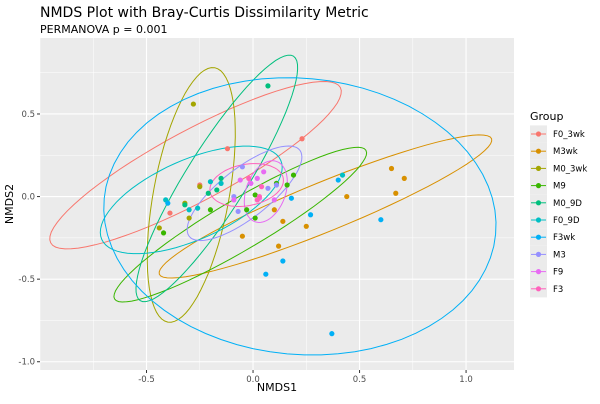  Describe the element at coordinates (547, 116) in the screenshot. I see `legend-title: Group` at that location.